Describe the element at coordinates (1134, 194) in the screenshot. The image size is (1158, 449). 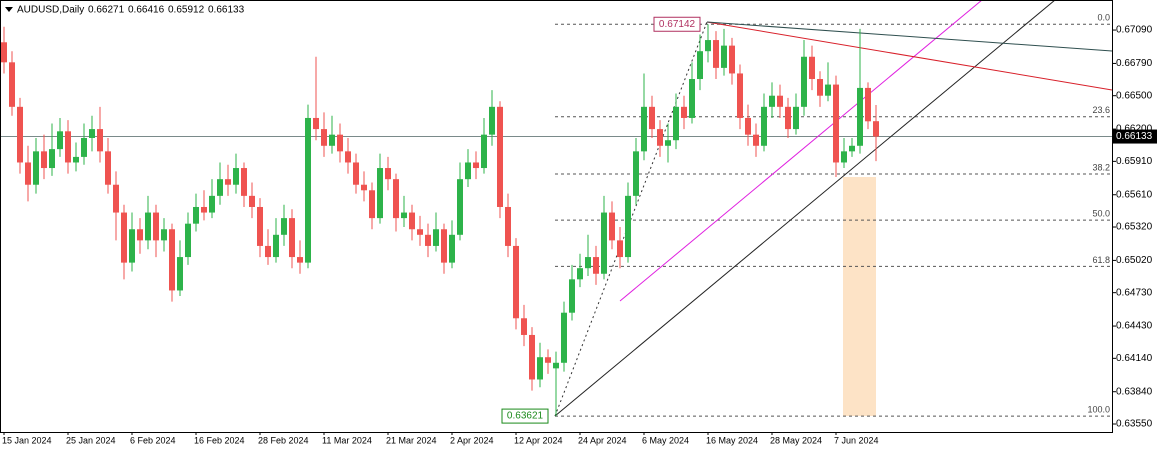
I see `y-tick-label: 0.65610` at that location.